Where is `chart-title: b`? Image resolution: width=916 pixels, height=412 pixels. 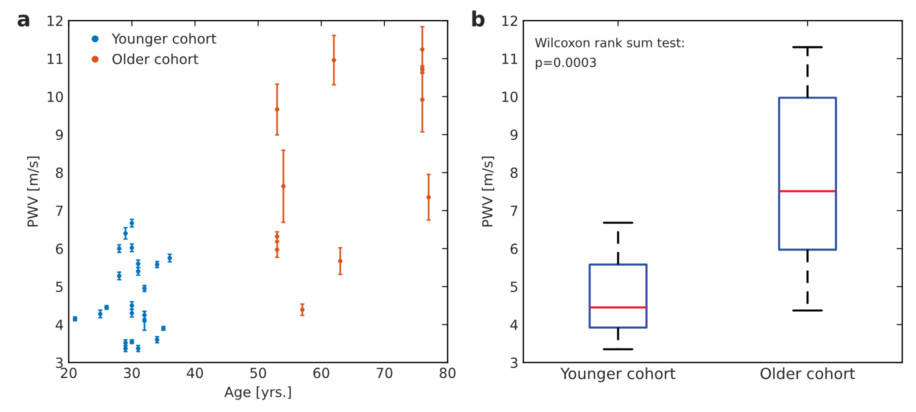
chart-title: b is located at coordinates (478, 18).